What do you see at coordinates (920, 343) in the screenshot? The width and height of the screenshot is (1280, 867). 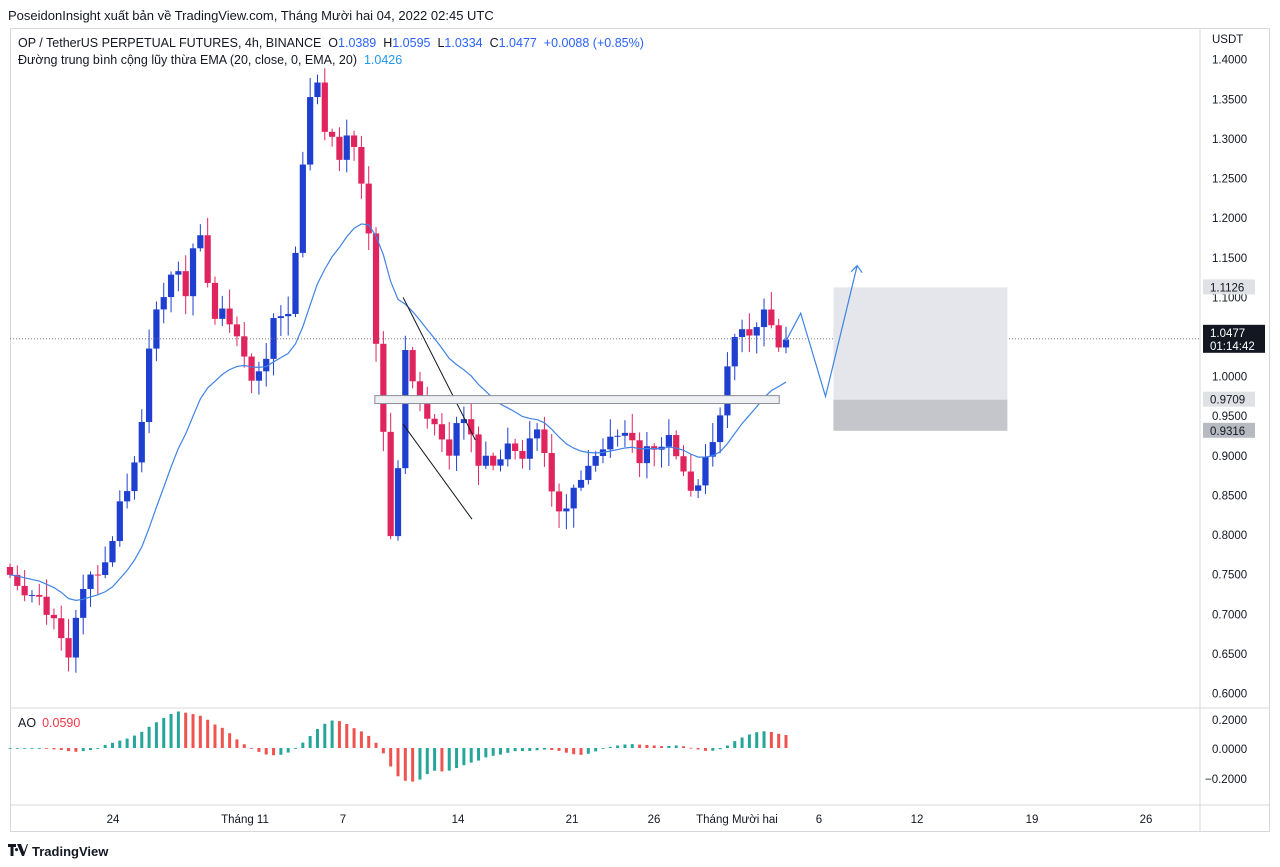 I see `target-zone` at bounding box center [920, 343].